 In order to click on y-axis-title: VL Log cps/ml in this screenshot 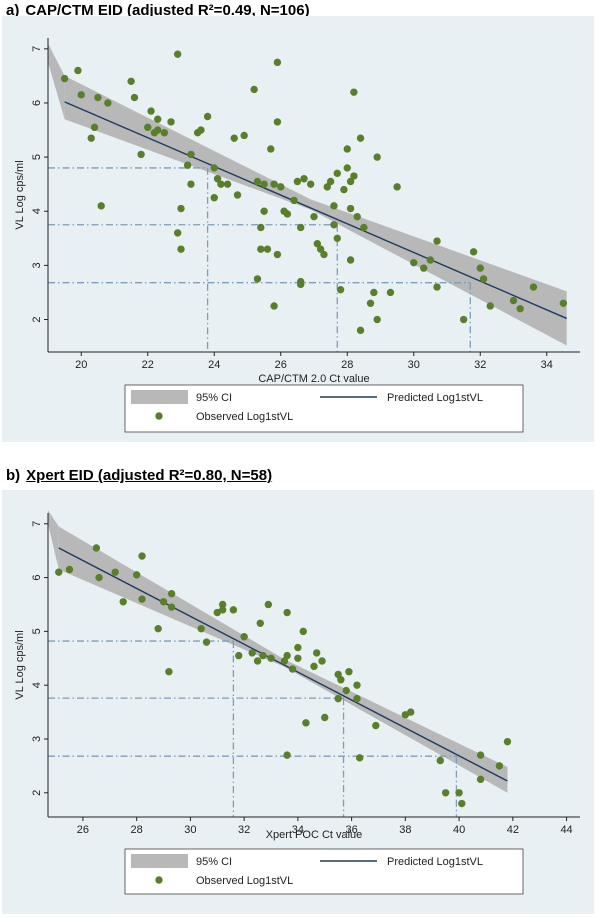, I will do `click(20, 194)`.